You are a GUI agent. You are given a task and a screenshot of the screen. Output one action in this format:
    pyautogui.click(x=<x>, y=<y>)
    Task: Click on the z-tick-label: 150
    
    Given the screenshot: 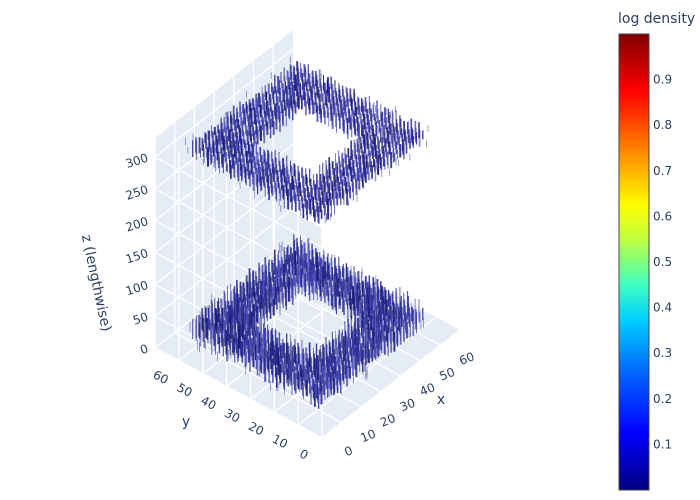 What is the action you would take?
    pyautogui.click(x=137, y=256)
    